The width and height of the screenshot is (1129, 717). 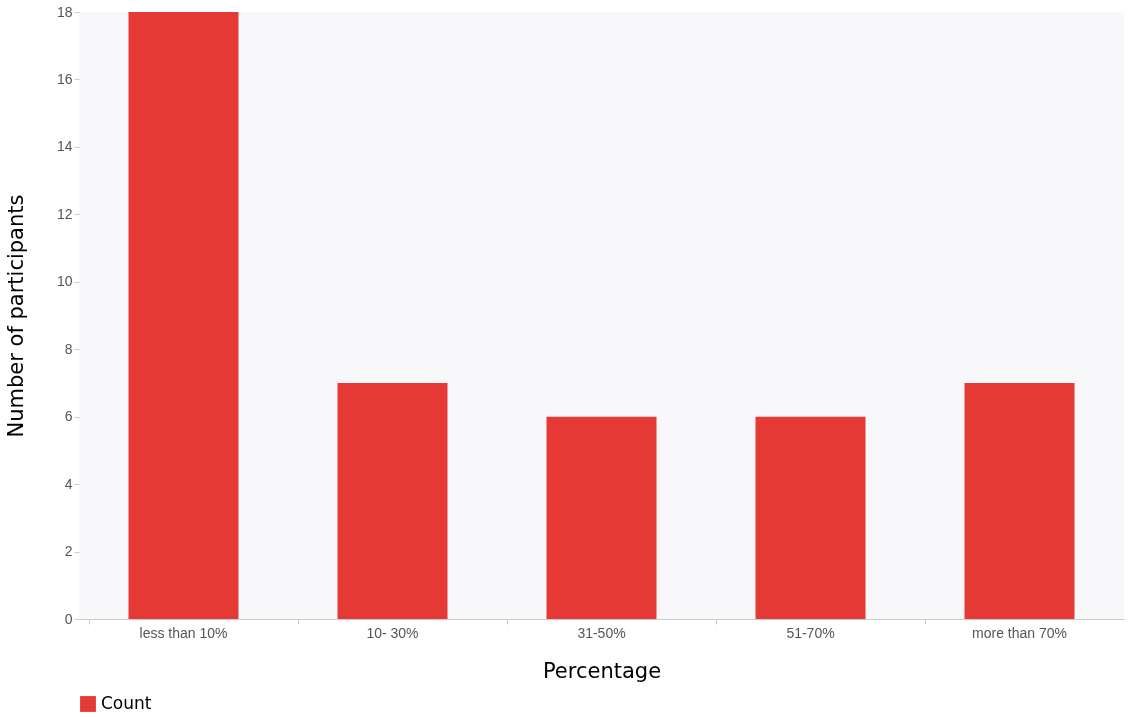 I want to click on y-tick-label: 4, so click(x=68, y=483).